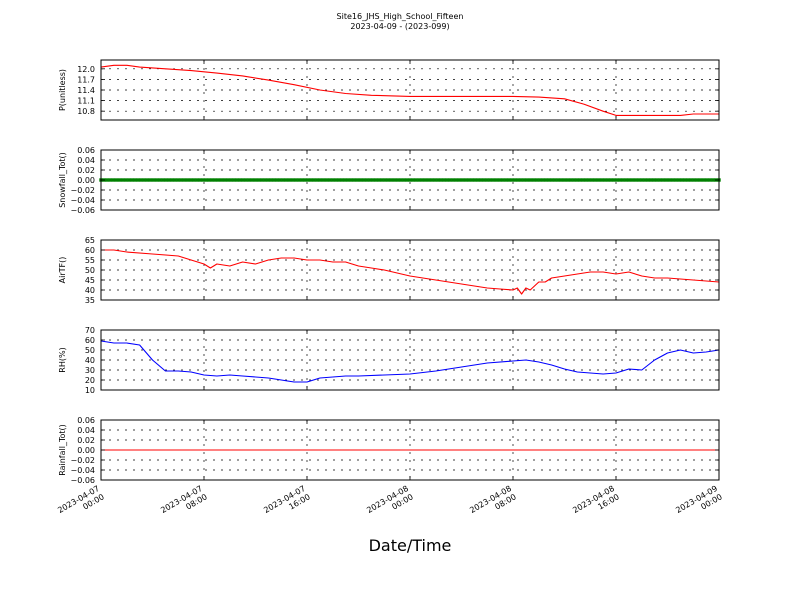 Image resolution: width=800 pixels, height=600 pixels. Describe the element at coordinates (410, 545) in the screenshot. I see `x-axis-label: Date/Time` at that location.